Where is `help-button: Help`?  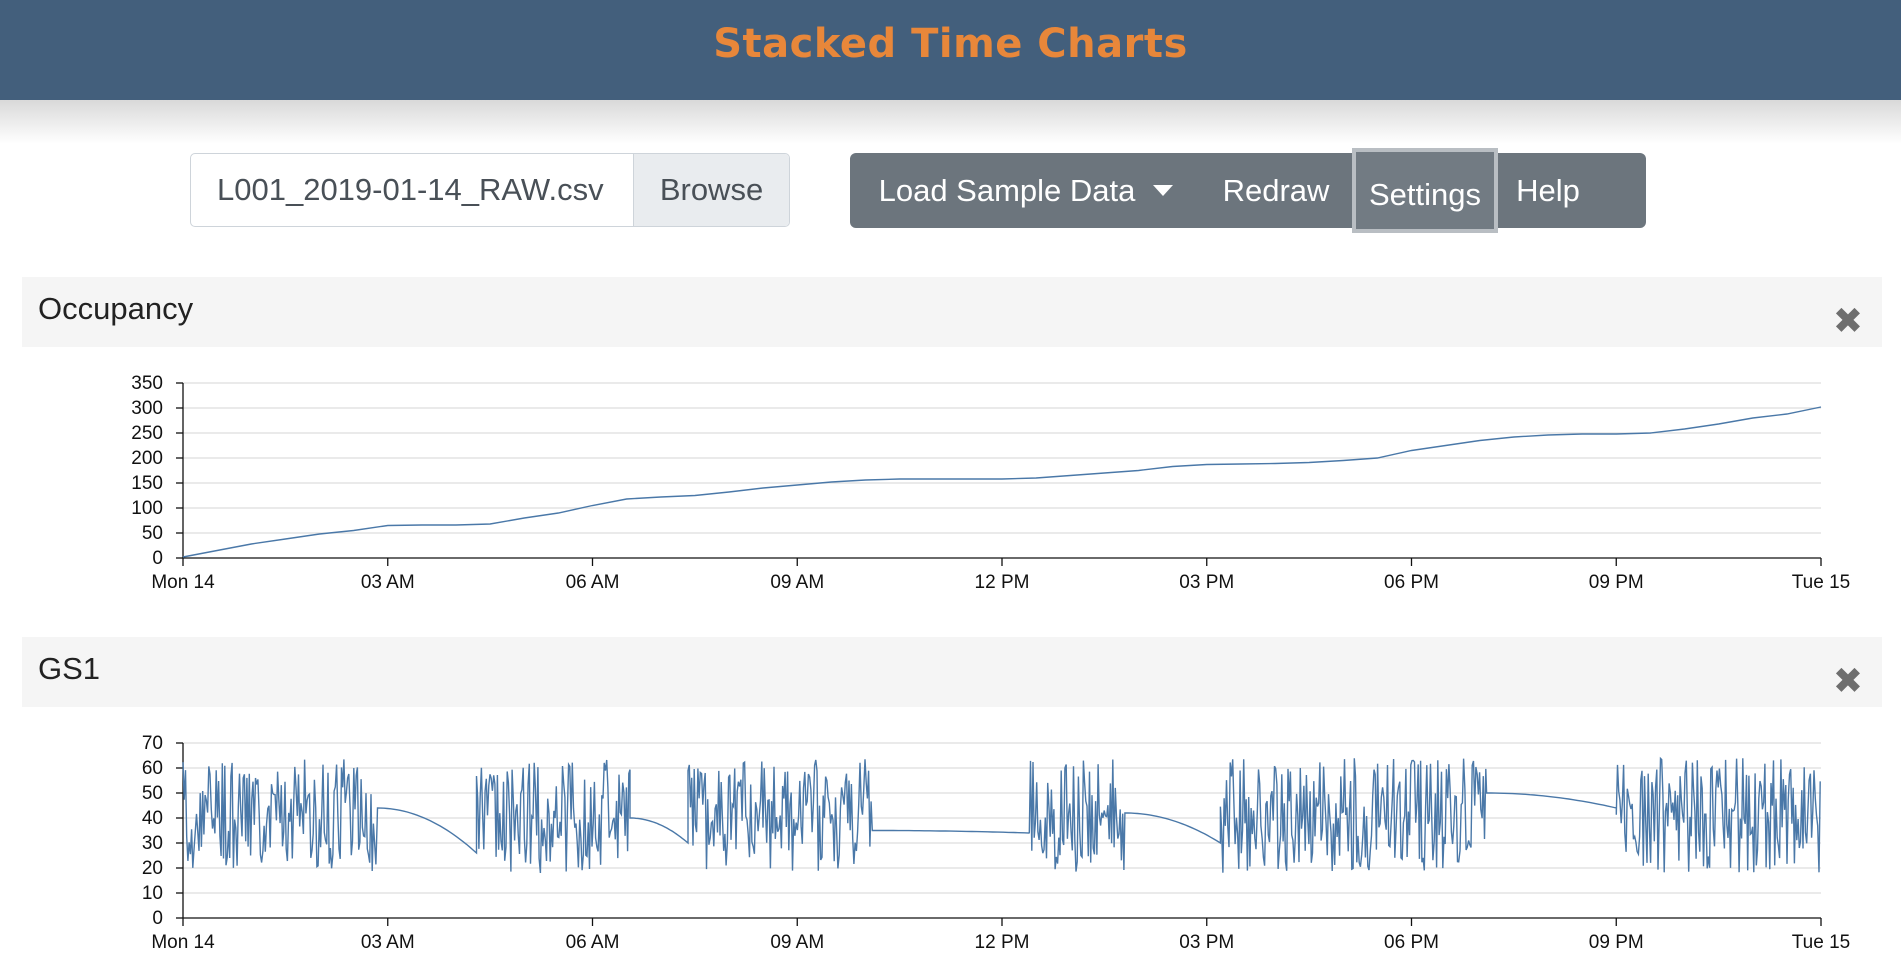
help-button: Help is located at coordinates (1548, 190).